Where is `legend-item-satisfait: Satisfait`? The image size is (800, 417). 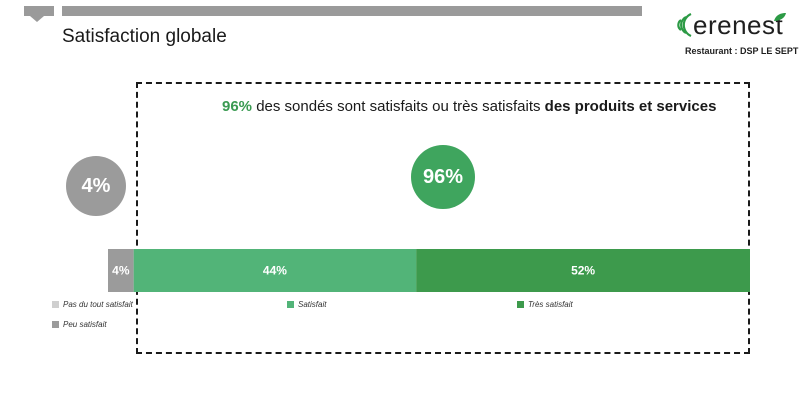
legend-item-satisfait: Satisfait is located at coordinates (306, 304).